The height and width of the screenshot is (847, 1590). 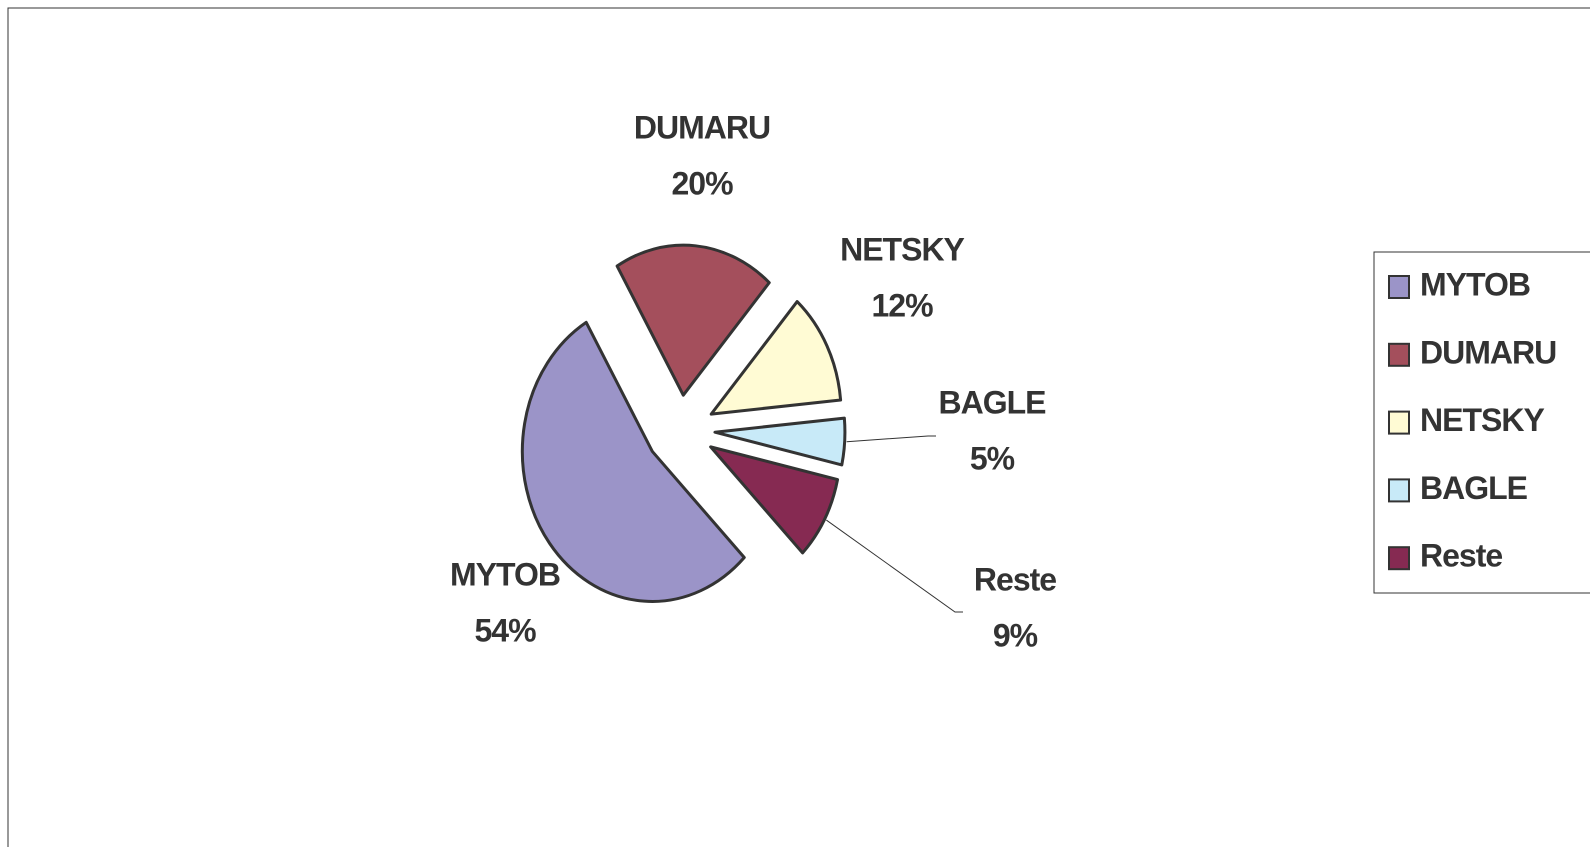 I want to click on legend-label: Reste, so click(x=1461, y=556).